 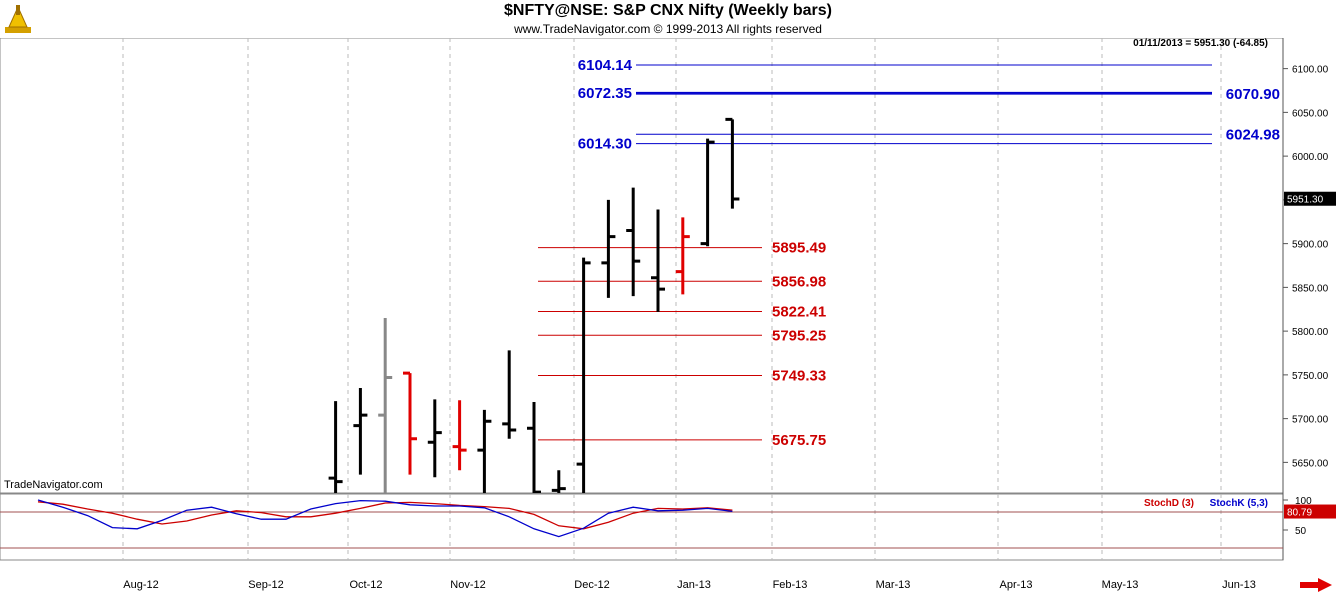 What do you see at coordinates (799, 440) in the screenshot?
I see `support-level-label: 5675.75` at bounding box center [799, 440].